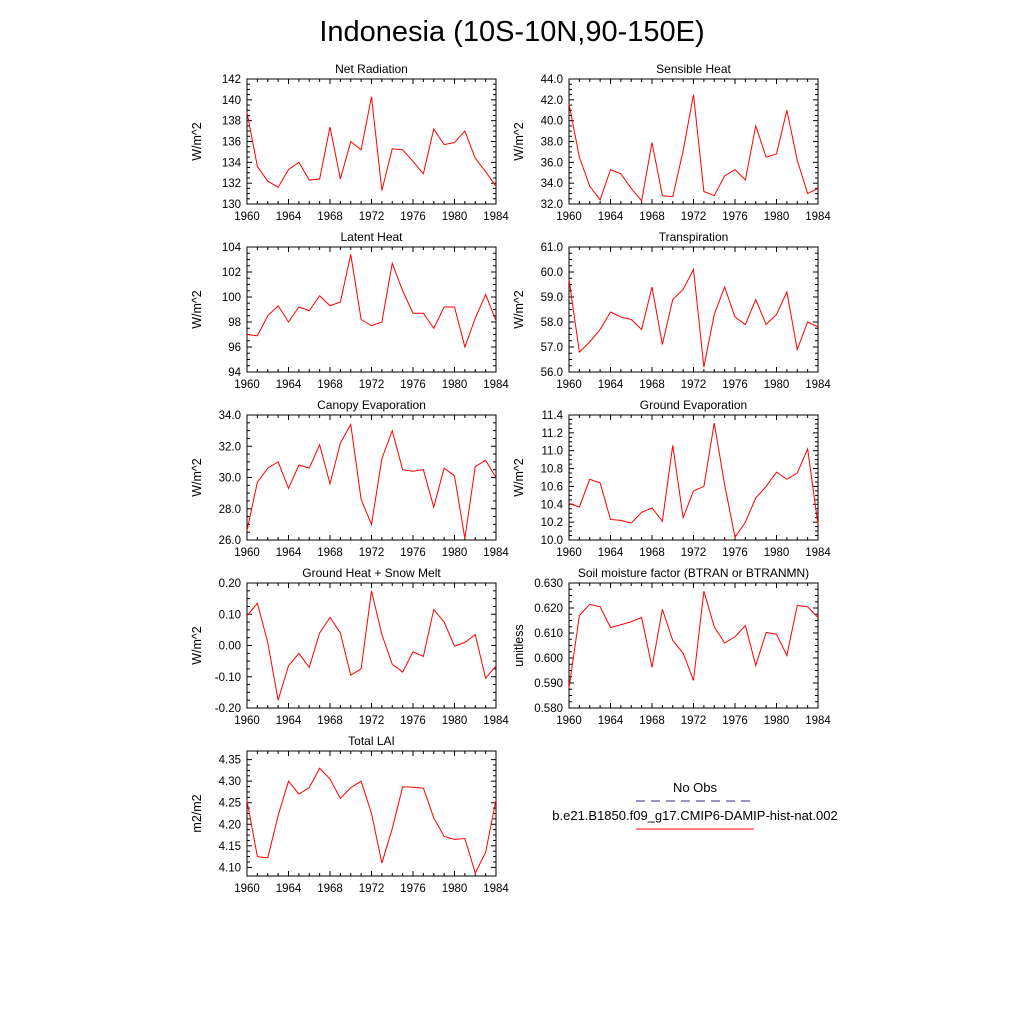 This screenshot has width=1024, height=1024. Describe the element at coordinates (552, 273) in the screenshot. I see `y-tick-label: 60.0` at that location.